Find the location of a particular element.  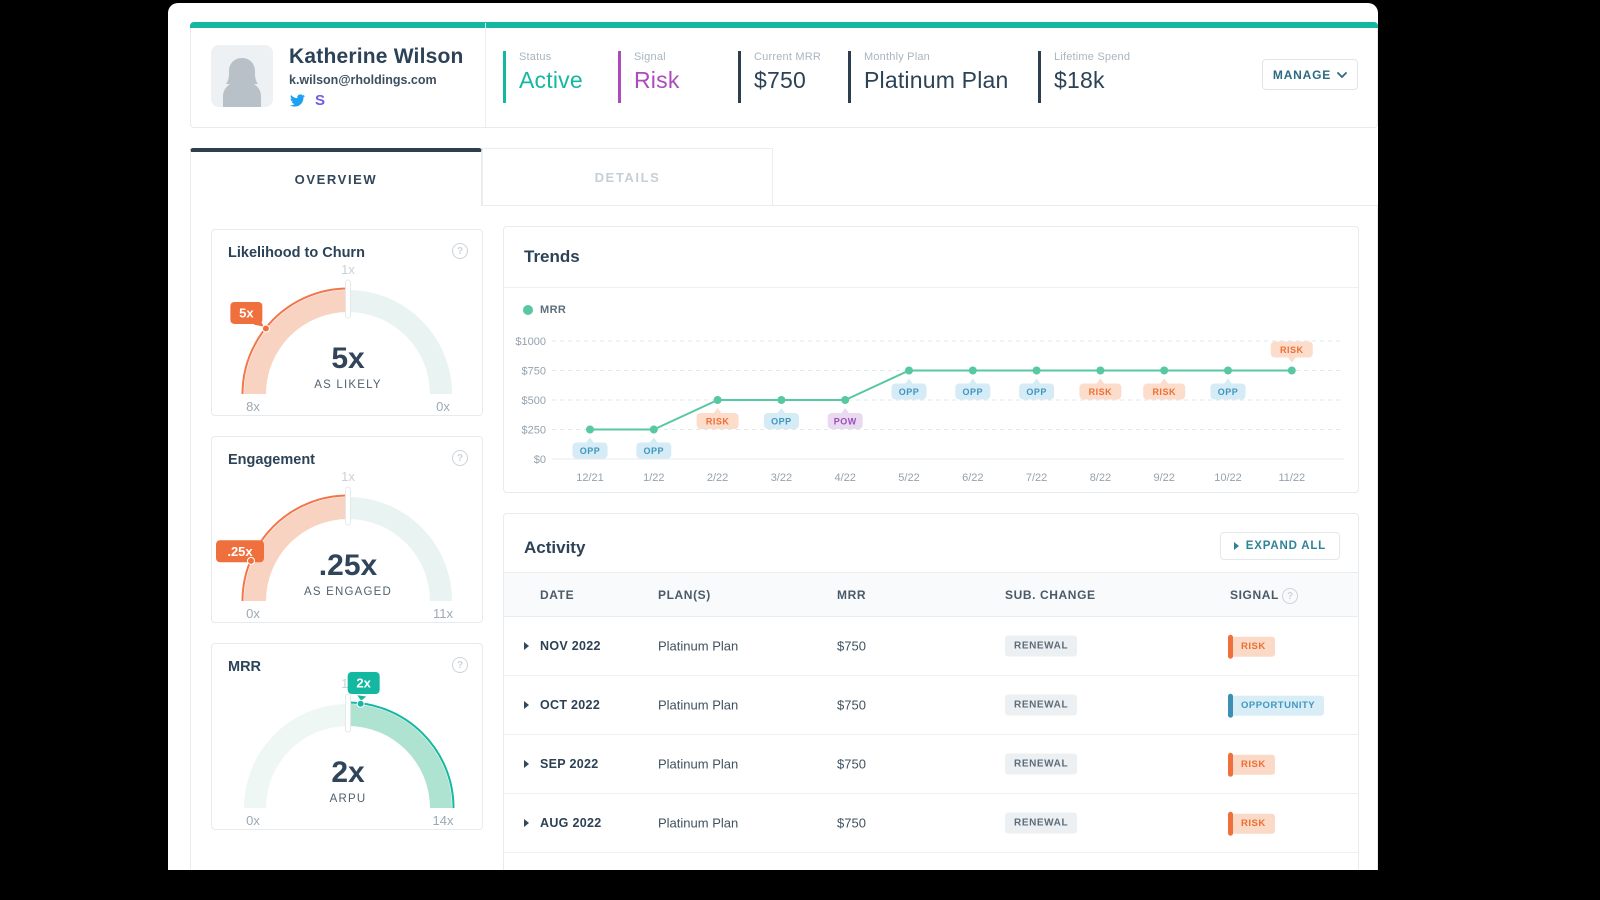

row-signal: OPPORTUNITY is located at coordinates (1276, 705).